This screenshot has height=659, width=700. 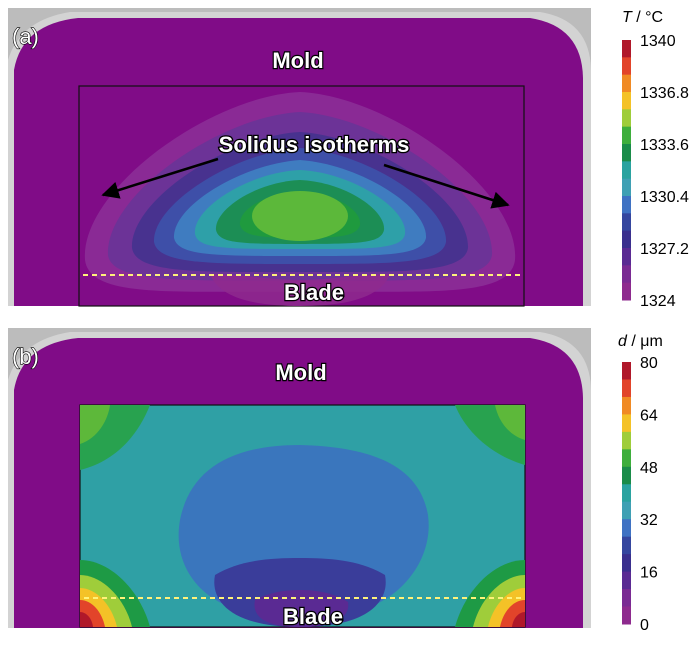 I want to click on panel-b-letter: (b), so click(x=25, y=356).